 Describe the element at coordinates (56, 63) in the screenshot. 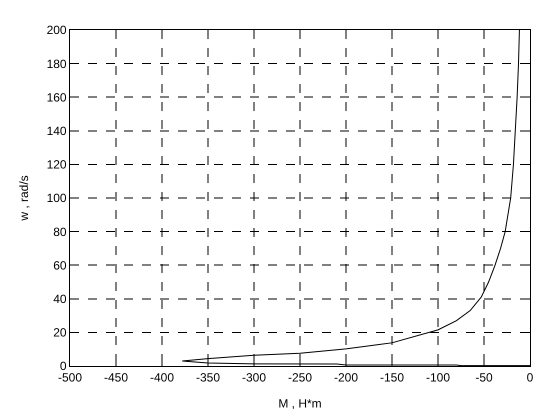

I see `y-tick-label: 180` at that location.